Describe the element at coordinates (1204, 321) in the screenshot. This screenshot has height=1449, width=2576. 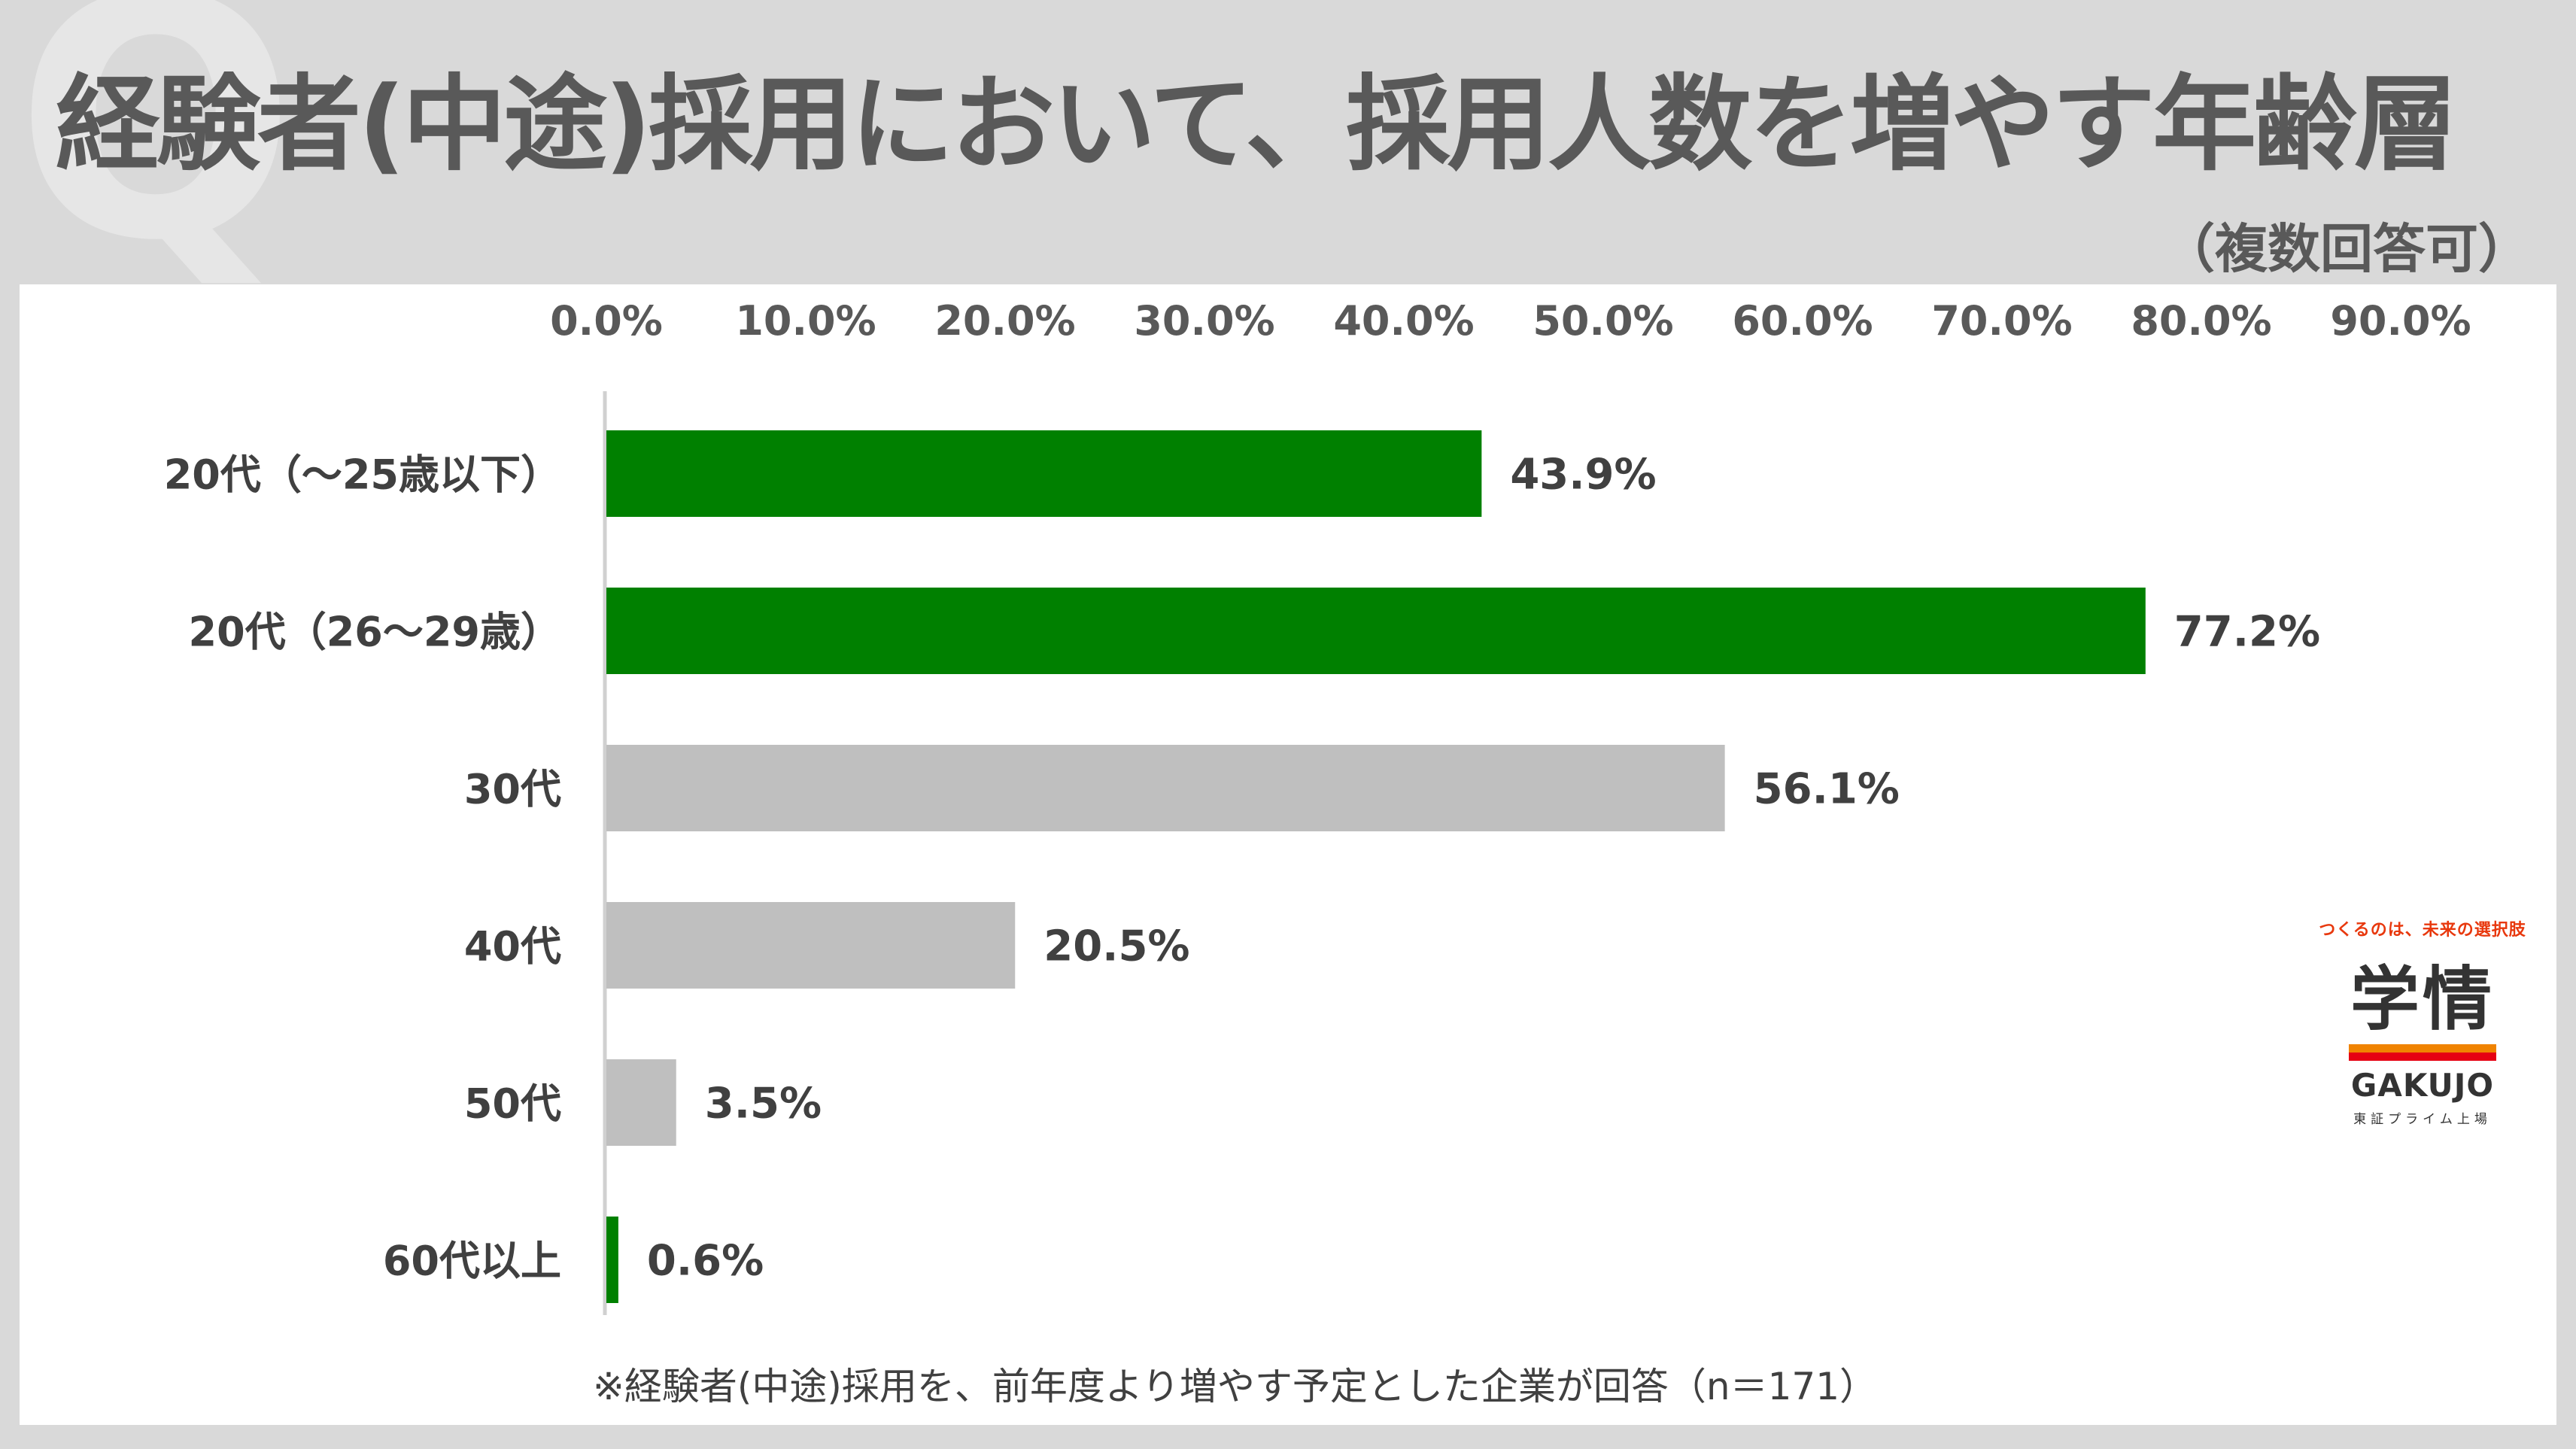
I see `x-tick-label: 30.0%` at that location.